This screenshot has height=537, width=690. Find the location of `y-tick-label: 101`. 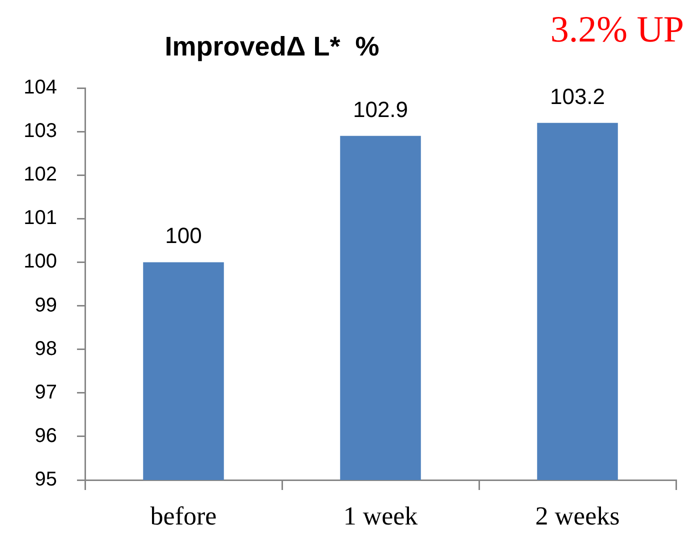

y-tick-label: 101 is located at coordinates (40, 218).